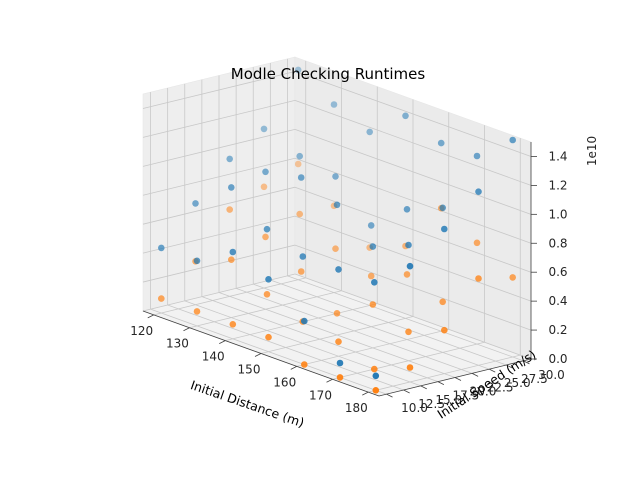 The image size is (640, 480). Describe the element at coordinates (320, 395) in the screenshot. I see `x-tick-label: 170` at that location.